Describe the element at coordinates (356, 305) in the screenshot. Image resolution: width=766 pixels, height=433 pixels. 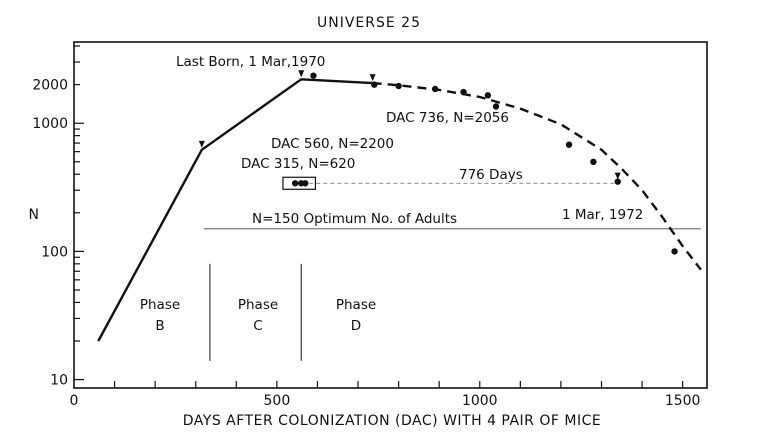
I see `phase-d-title: Phase` at that location.